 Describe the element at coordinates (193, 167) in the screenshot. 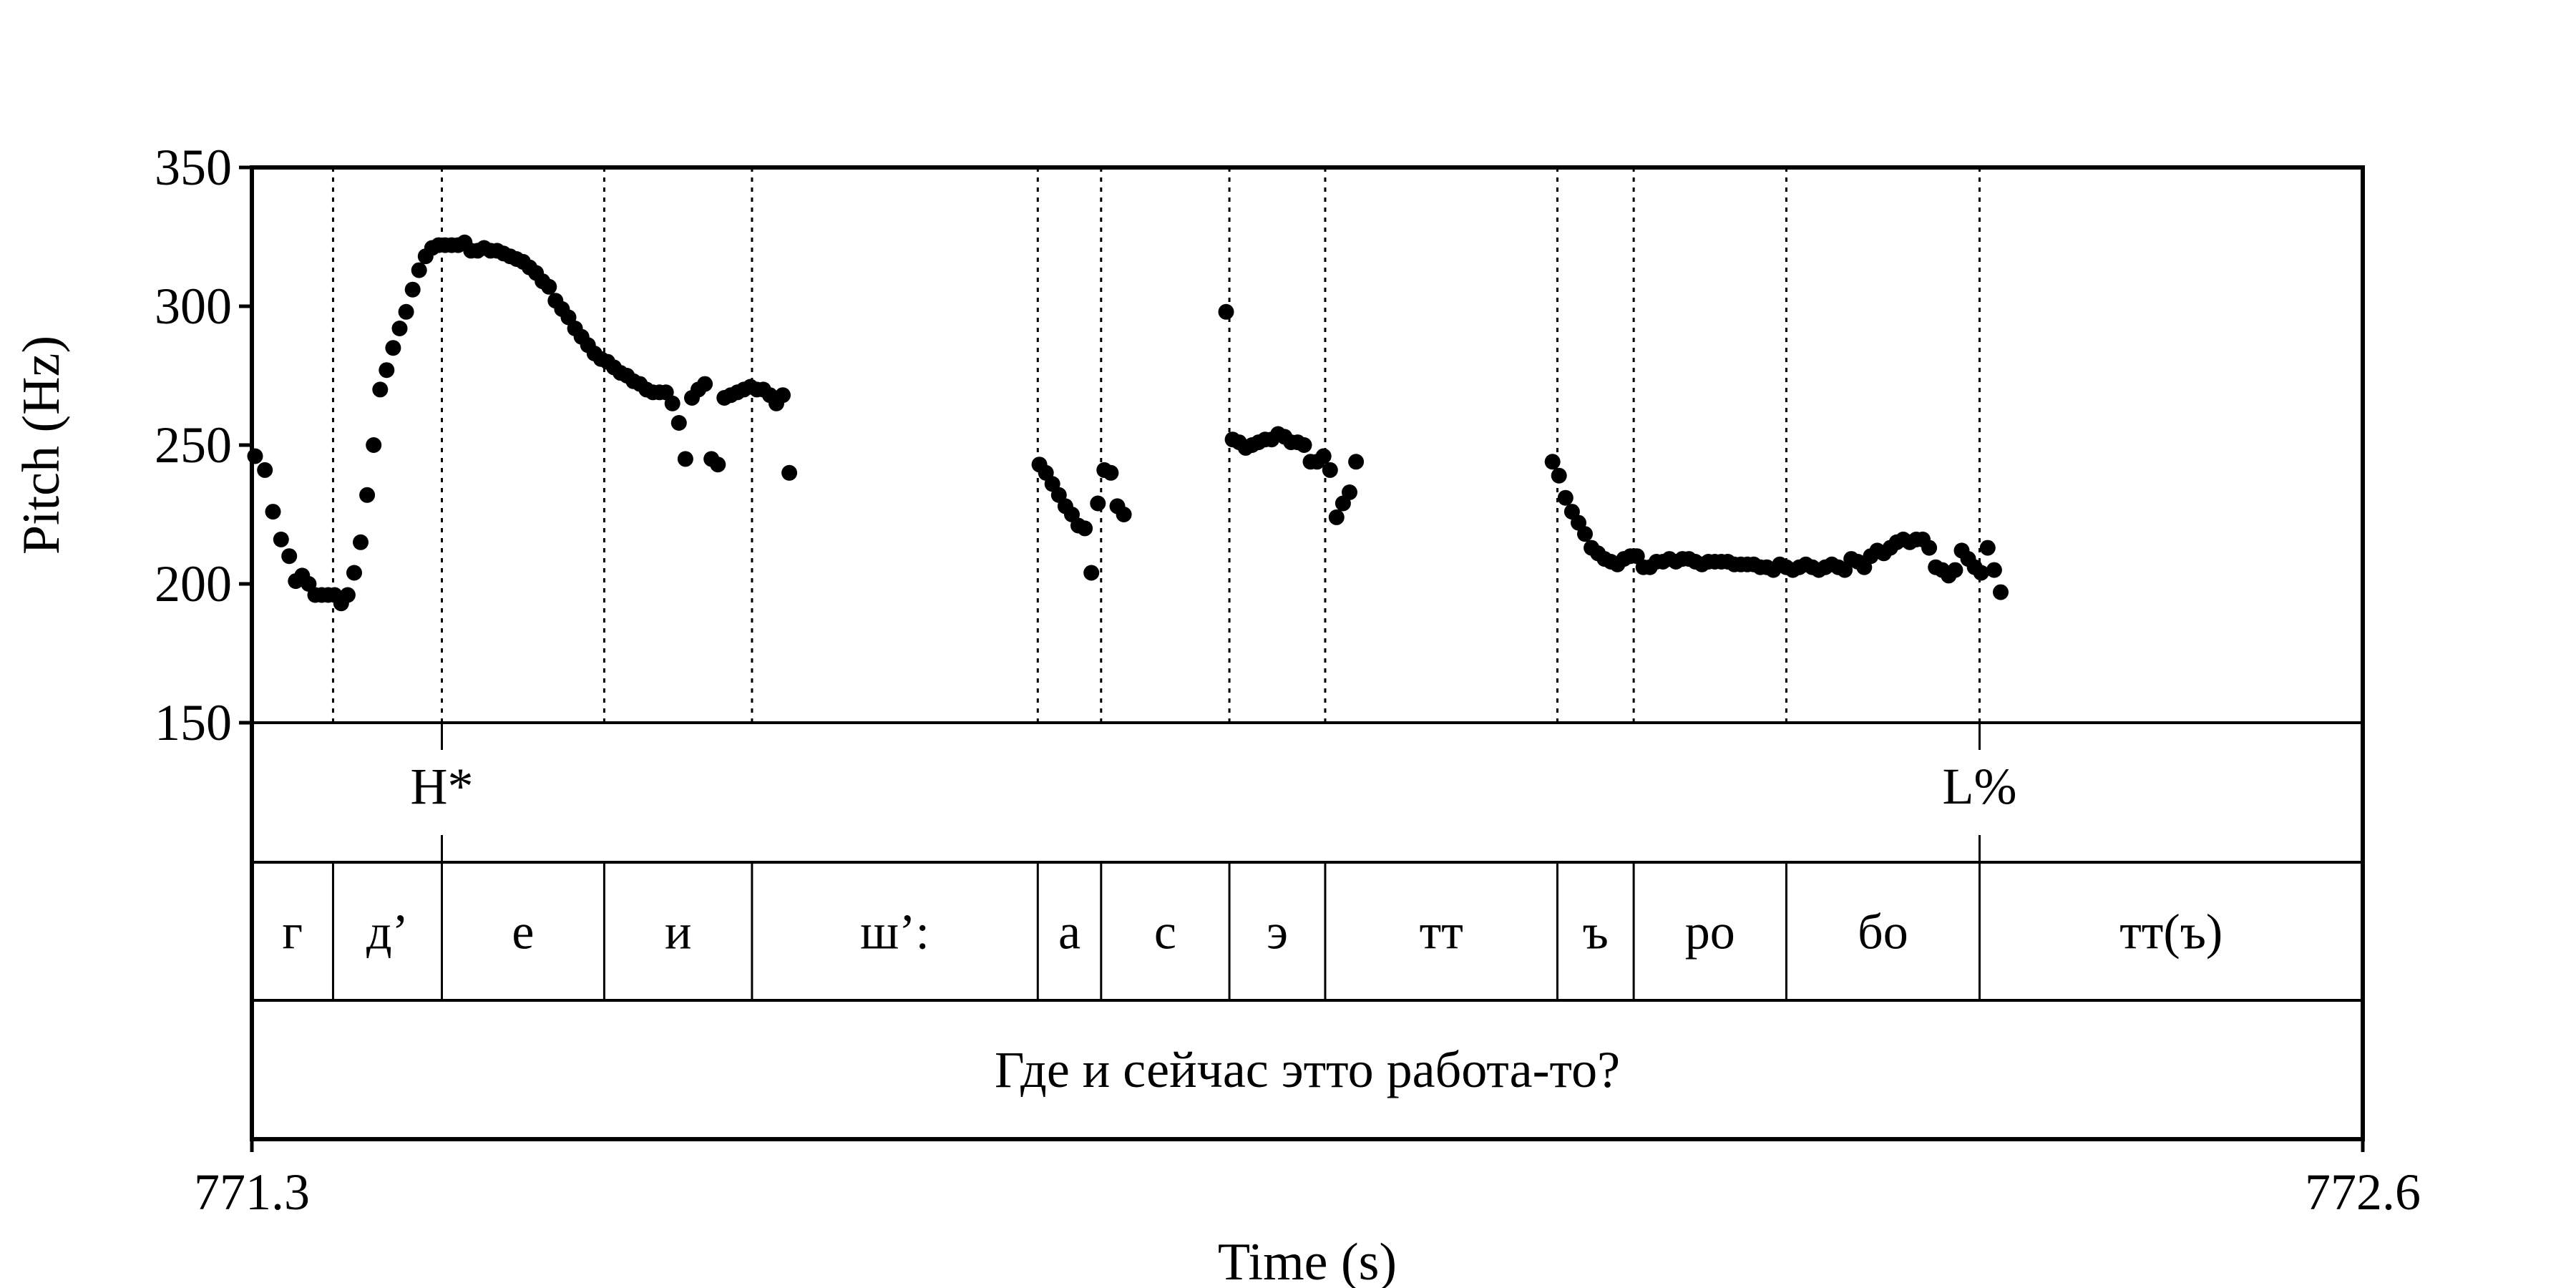

I see `y-tick-label-4: 350` at that location.